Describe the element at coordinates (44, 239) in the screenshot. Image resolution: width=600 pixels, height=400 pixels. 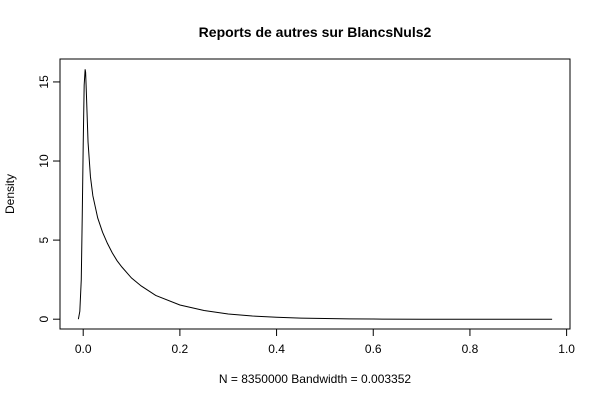
I see `y-tick-label: 5` at that location.